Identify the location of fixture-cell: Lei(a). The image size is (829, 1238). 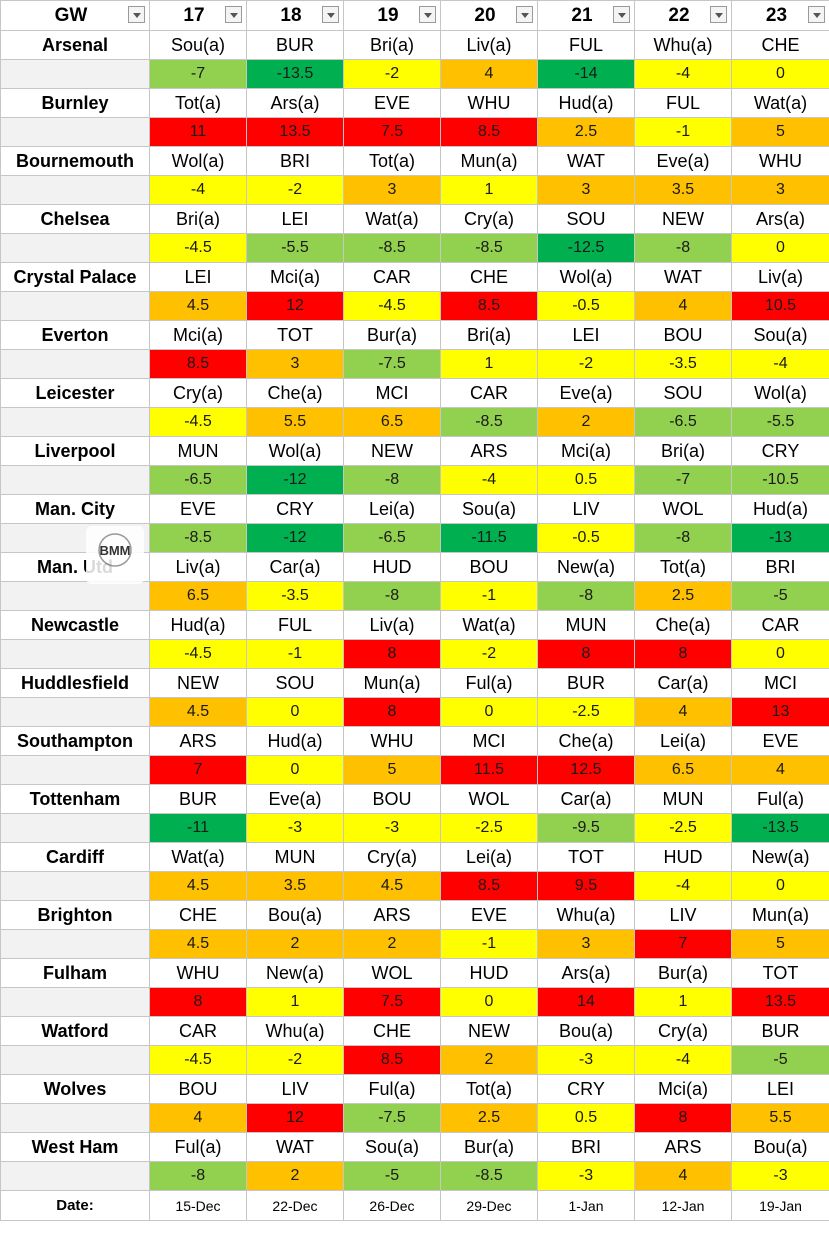
(683, 741).